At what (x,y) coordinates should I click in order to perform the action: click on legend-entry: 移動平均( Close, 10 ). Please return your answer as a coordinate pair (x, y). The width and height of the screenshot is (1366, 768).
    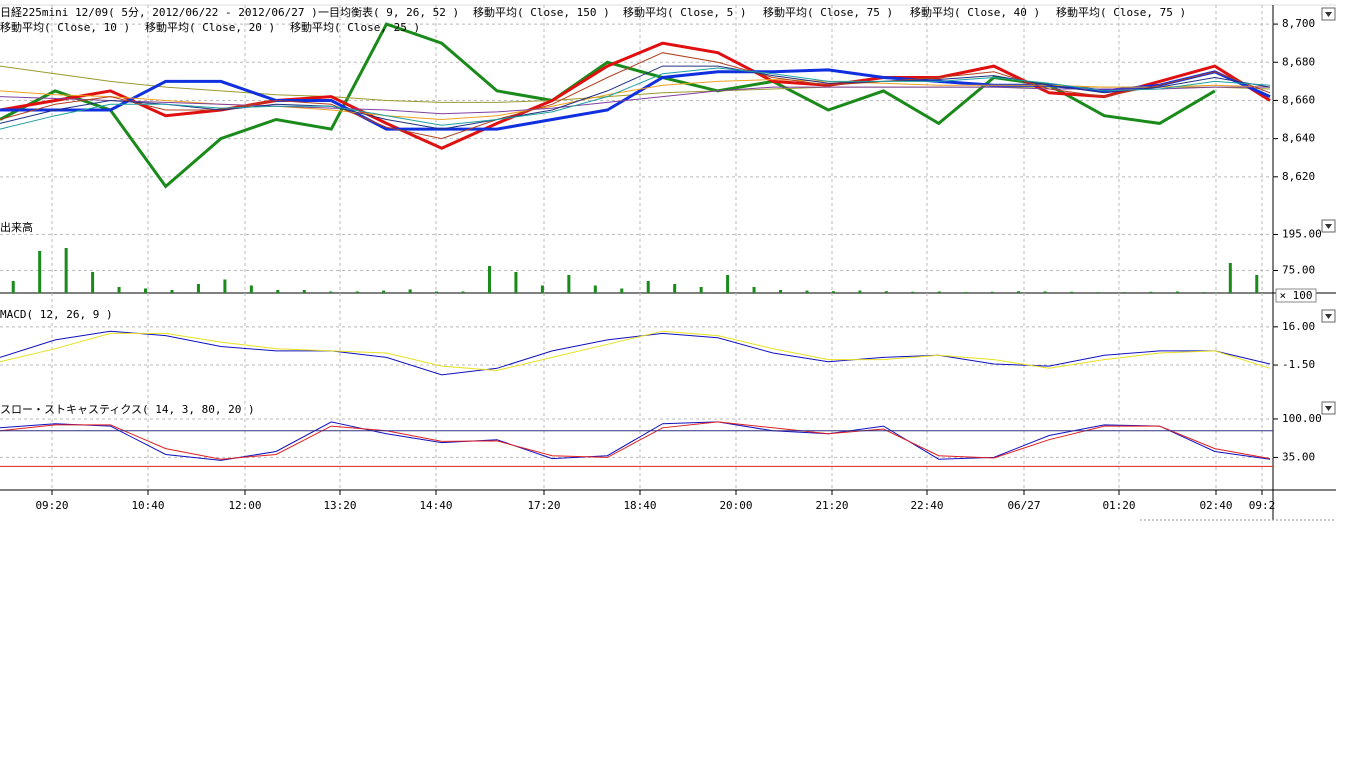
    Looking at the image, I should click on (65, 27).